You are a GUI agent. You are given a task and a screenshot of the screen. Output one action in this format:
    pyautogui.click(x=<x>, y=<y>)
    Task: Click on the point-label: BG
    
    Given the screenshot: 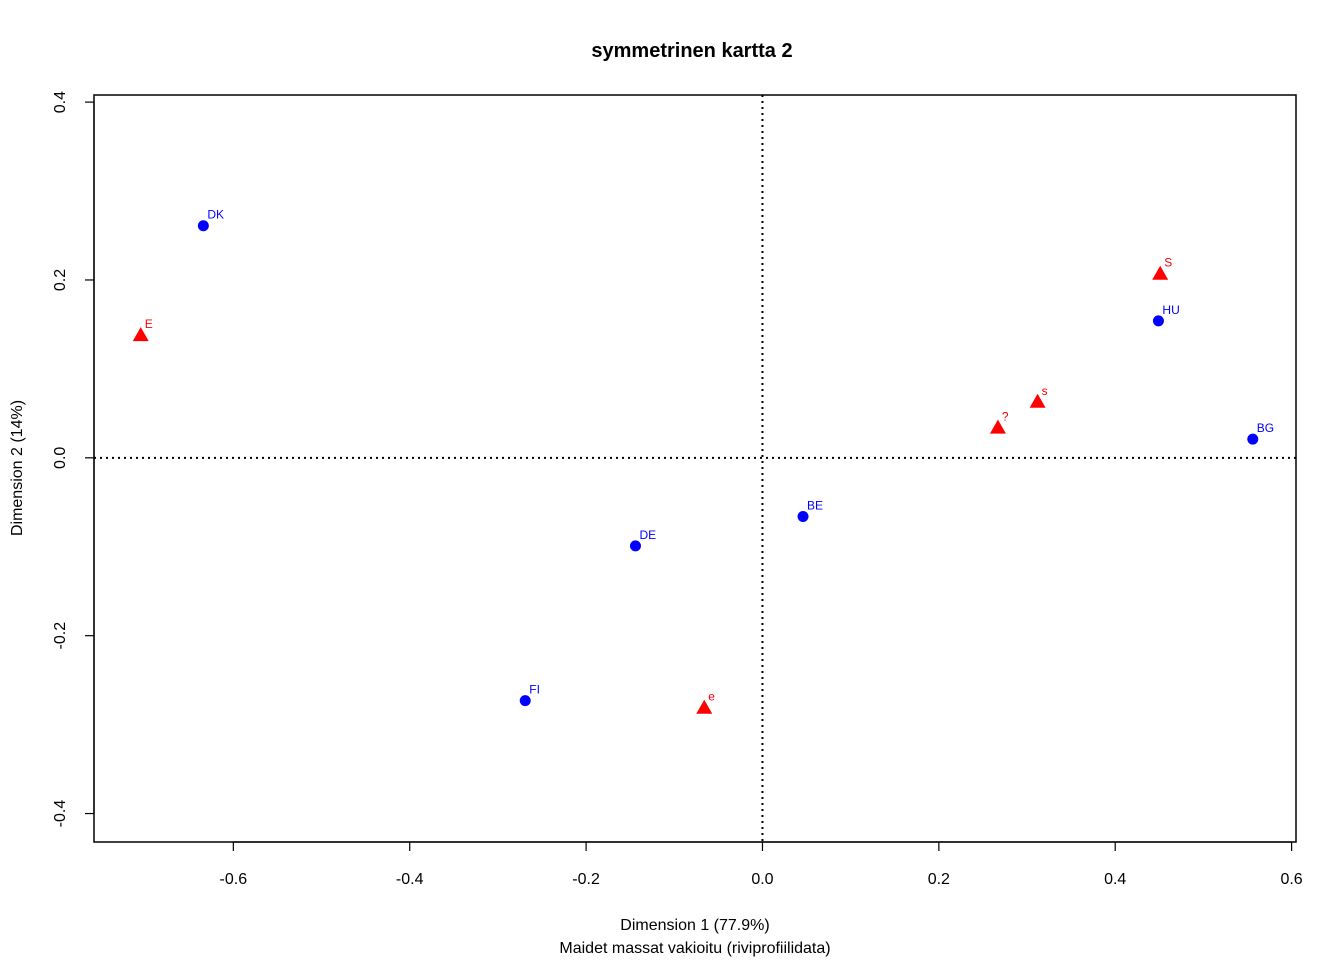 What is the action you would take?
    pyautogui.click(x=1265, y=428)
    